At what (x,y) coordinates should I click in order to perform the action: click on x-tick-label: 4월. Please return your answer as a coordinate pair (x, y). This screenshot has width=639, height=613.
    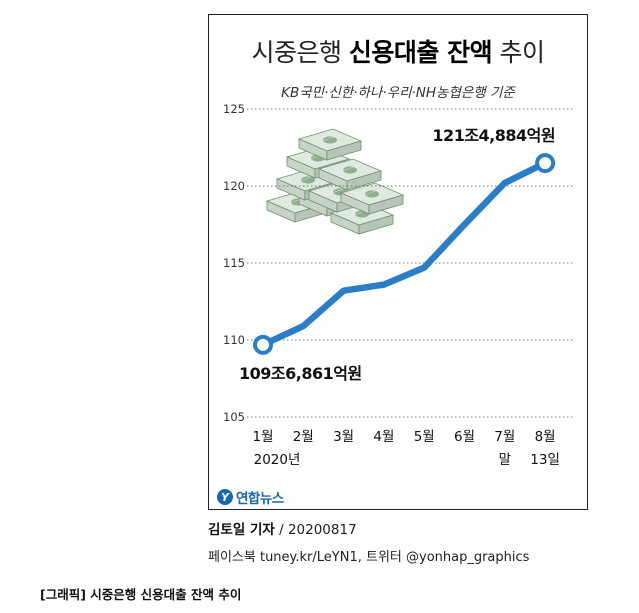
    Looking at the image, I should click on (383, 437).